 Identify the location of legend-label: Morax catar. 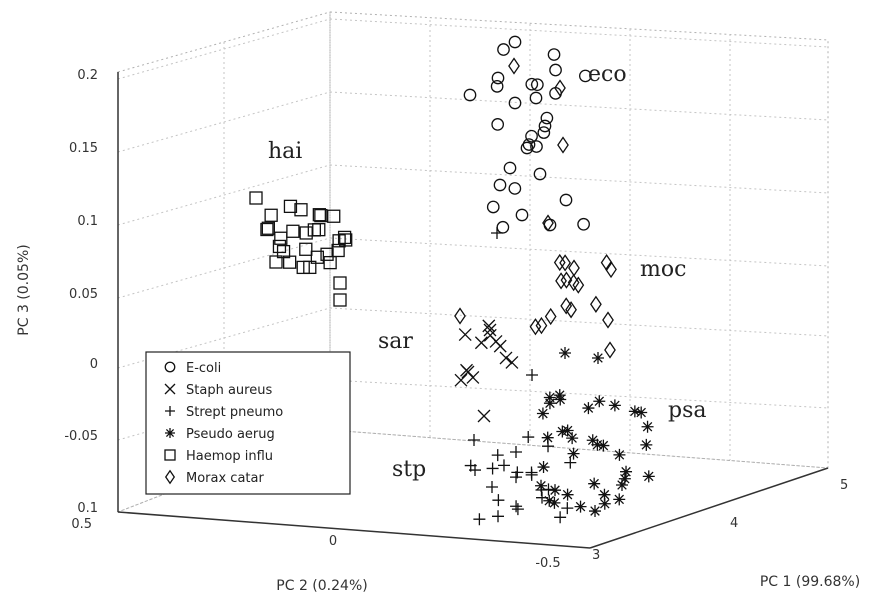
(225, 478).